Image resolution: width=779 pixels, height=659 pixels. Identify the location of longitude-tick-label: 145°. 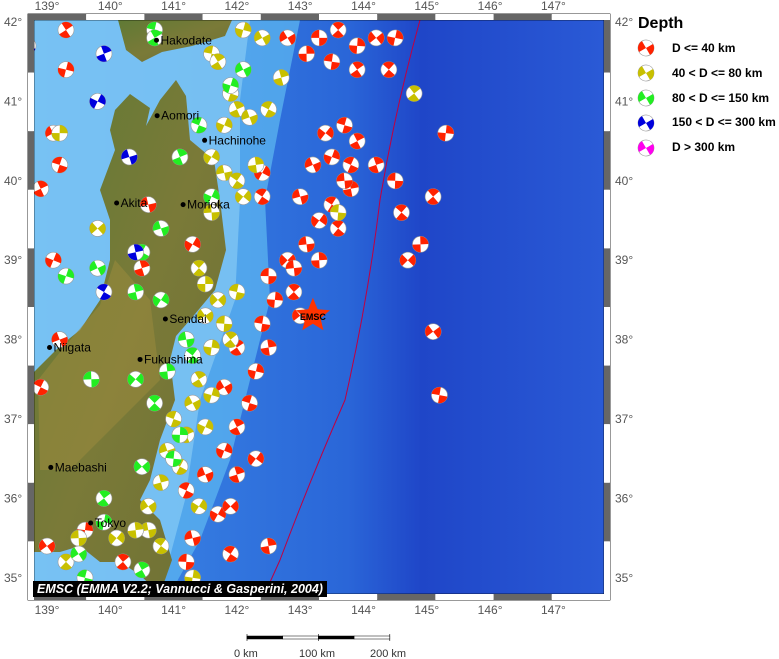
(426, 610).